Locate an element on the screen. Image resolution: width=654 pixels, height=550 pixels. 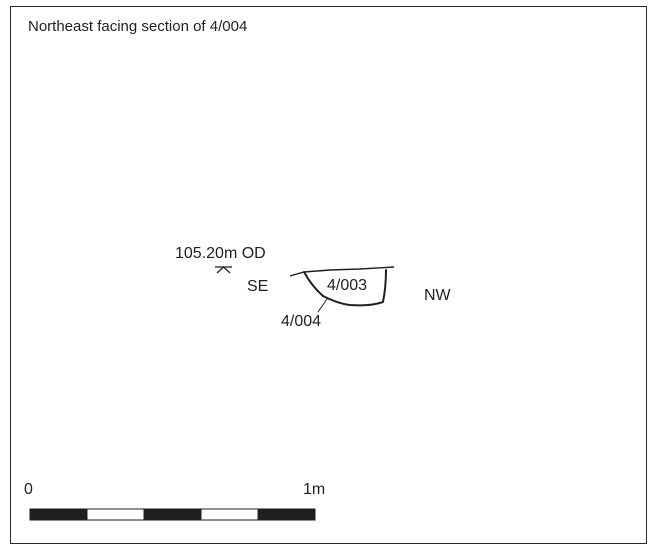
orientation-right-label: NW is located at coordinates (438, 295).